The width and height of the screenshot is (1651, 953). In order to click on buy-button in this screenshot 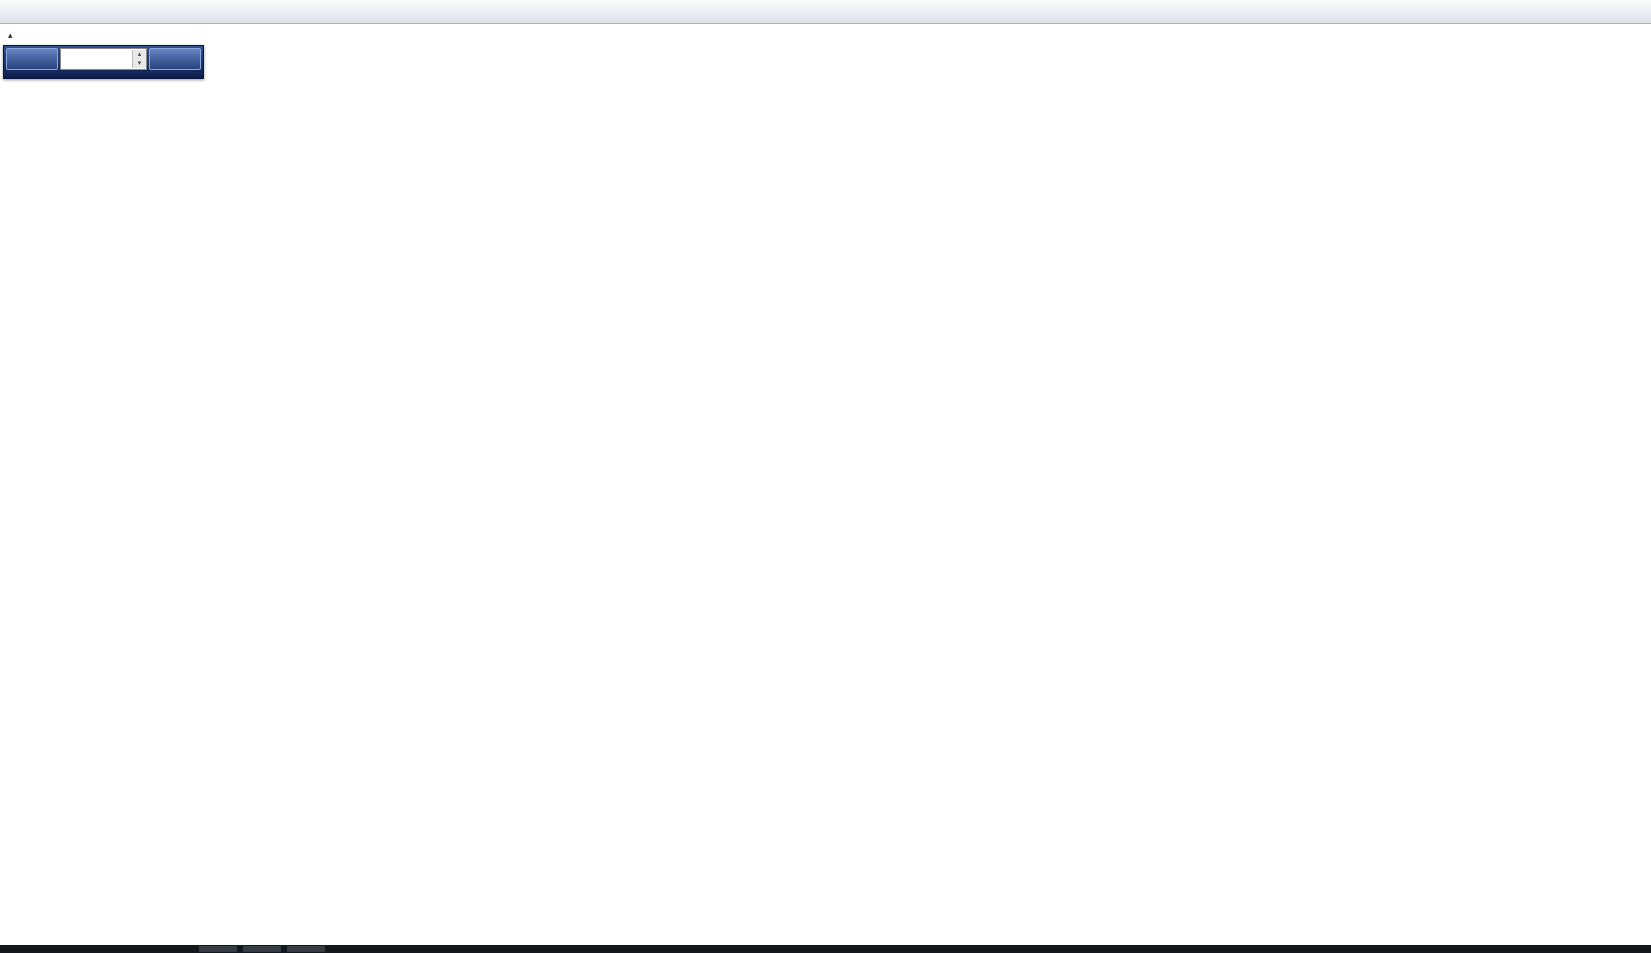, I will do `click(175, 59)`.